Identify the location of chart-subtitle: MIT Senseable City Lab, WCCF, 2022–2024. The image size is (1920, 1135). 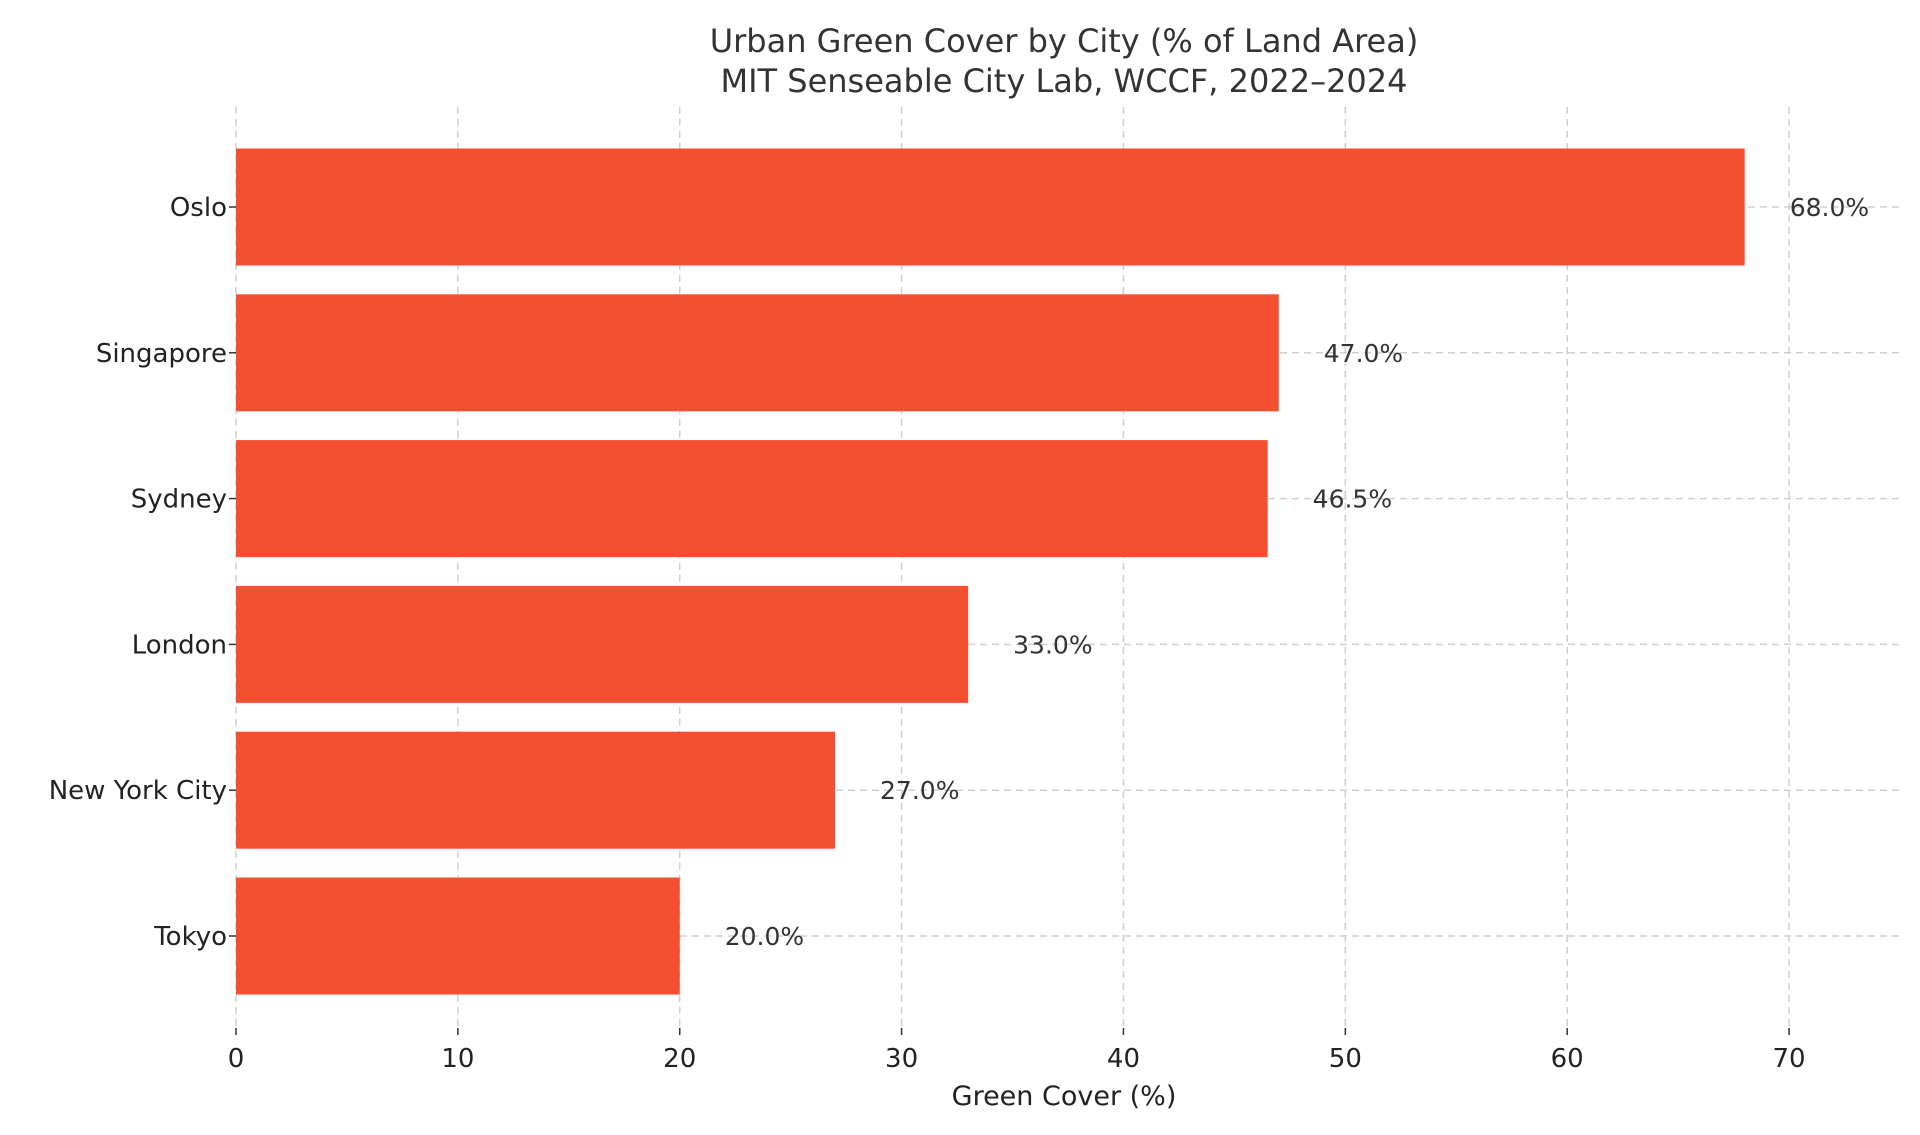
(1063, 81).